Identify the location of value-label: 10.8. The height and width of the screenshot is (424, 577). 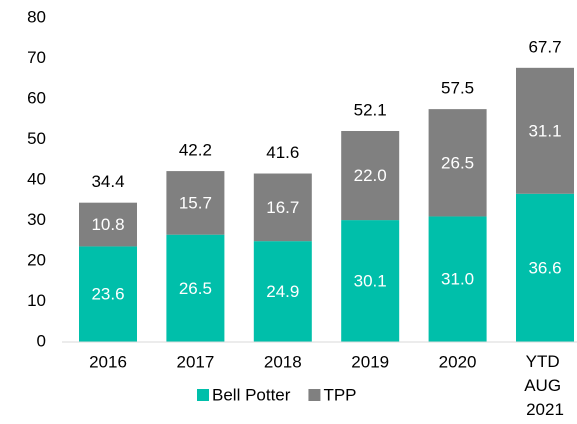
(107, 224).